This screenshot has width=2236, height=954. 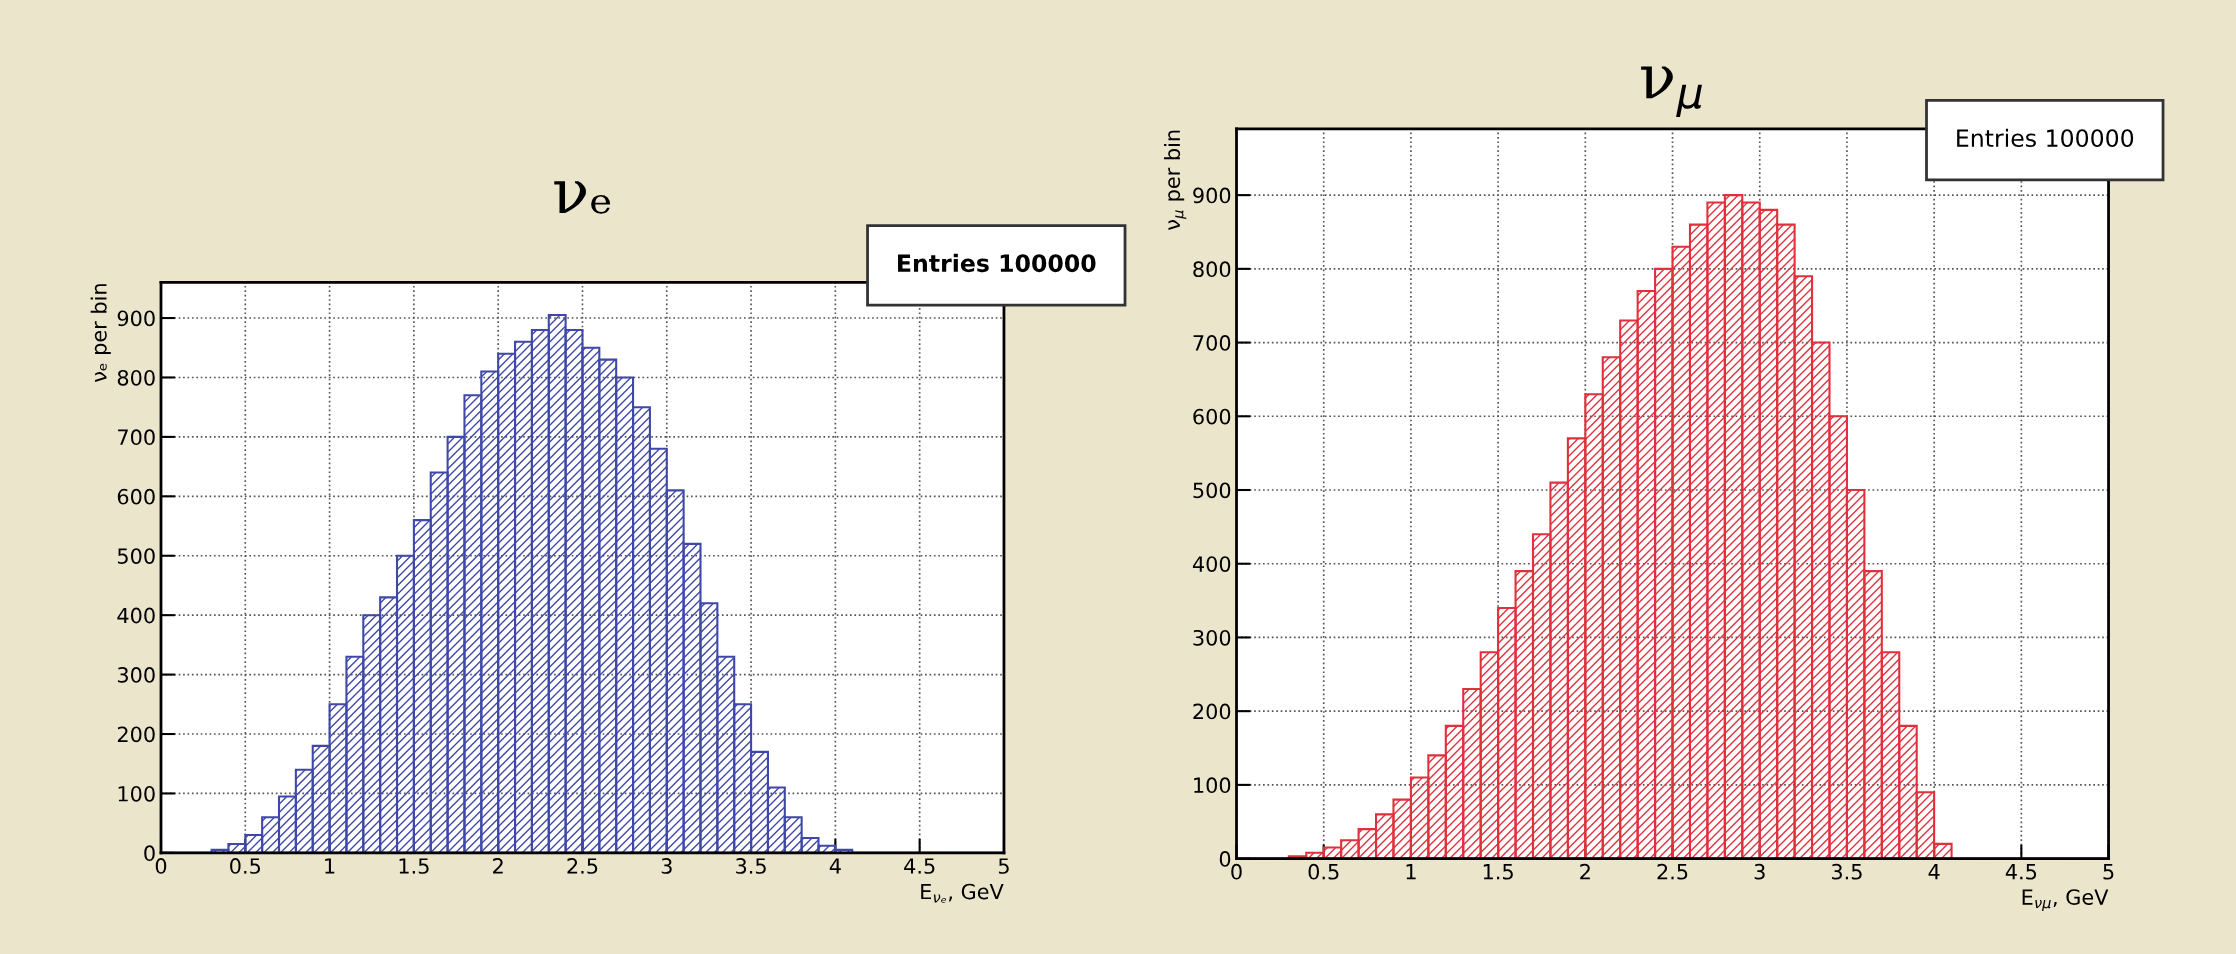 I want to click on text: Entries 100000, so click(x=997, y=263).